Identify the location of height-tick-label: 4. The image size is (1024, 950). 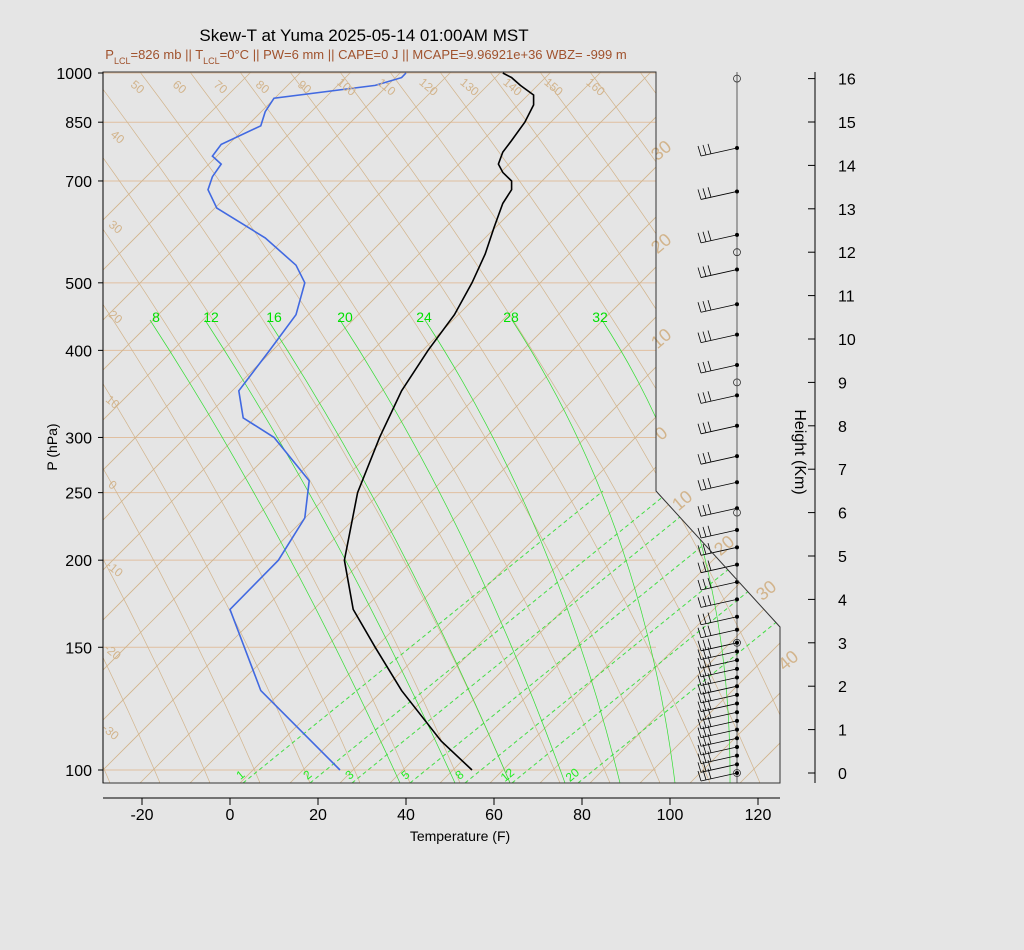
(842, 600).